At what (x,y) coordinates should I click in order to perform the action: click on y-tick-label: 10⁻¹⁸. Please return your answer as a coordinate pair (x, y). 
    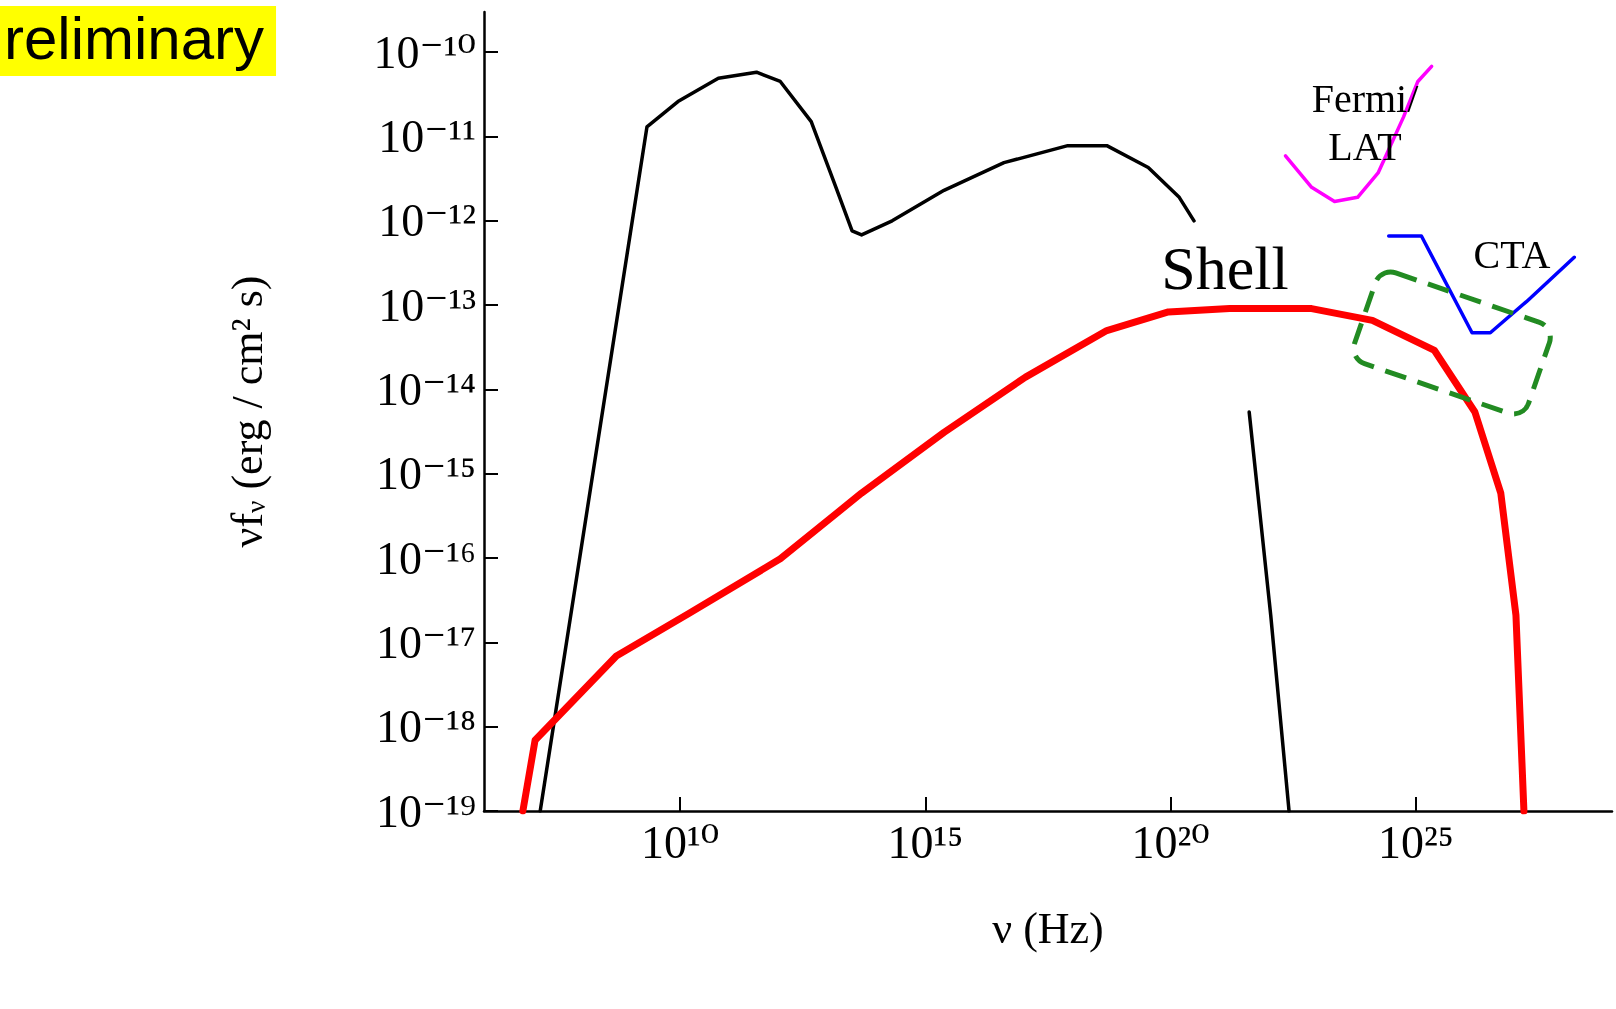
    Looking at the image, I should click on (425, 727).